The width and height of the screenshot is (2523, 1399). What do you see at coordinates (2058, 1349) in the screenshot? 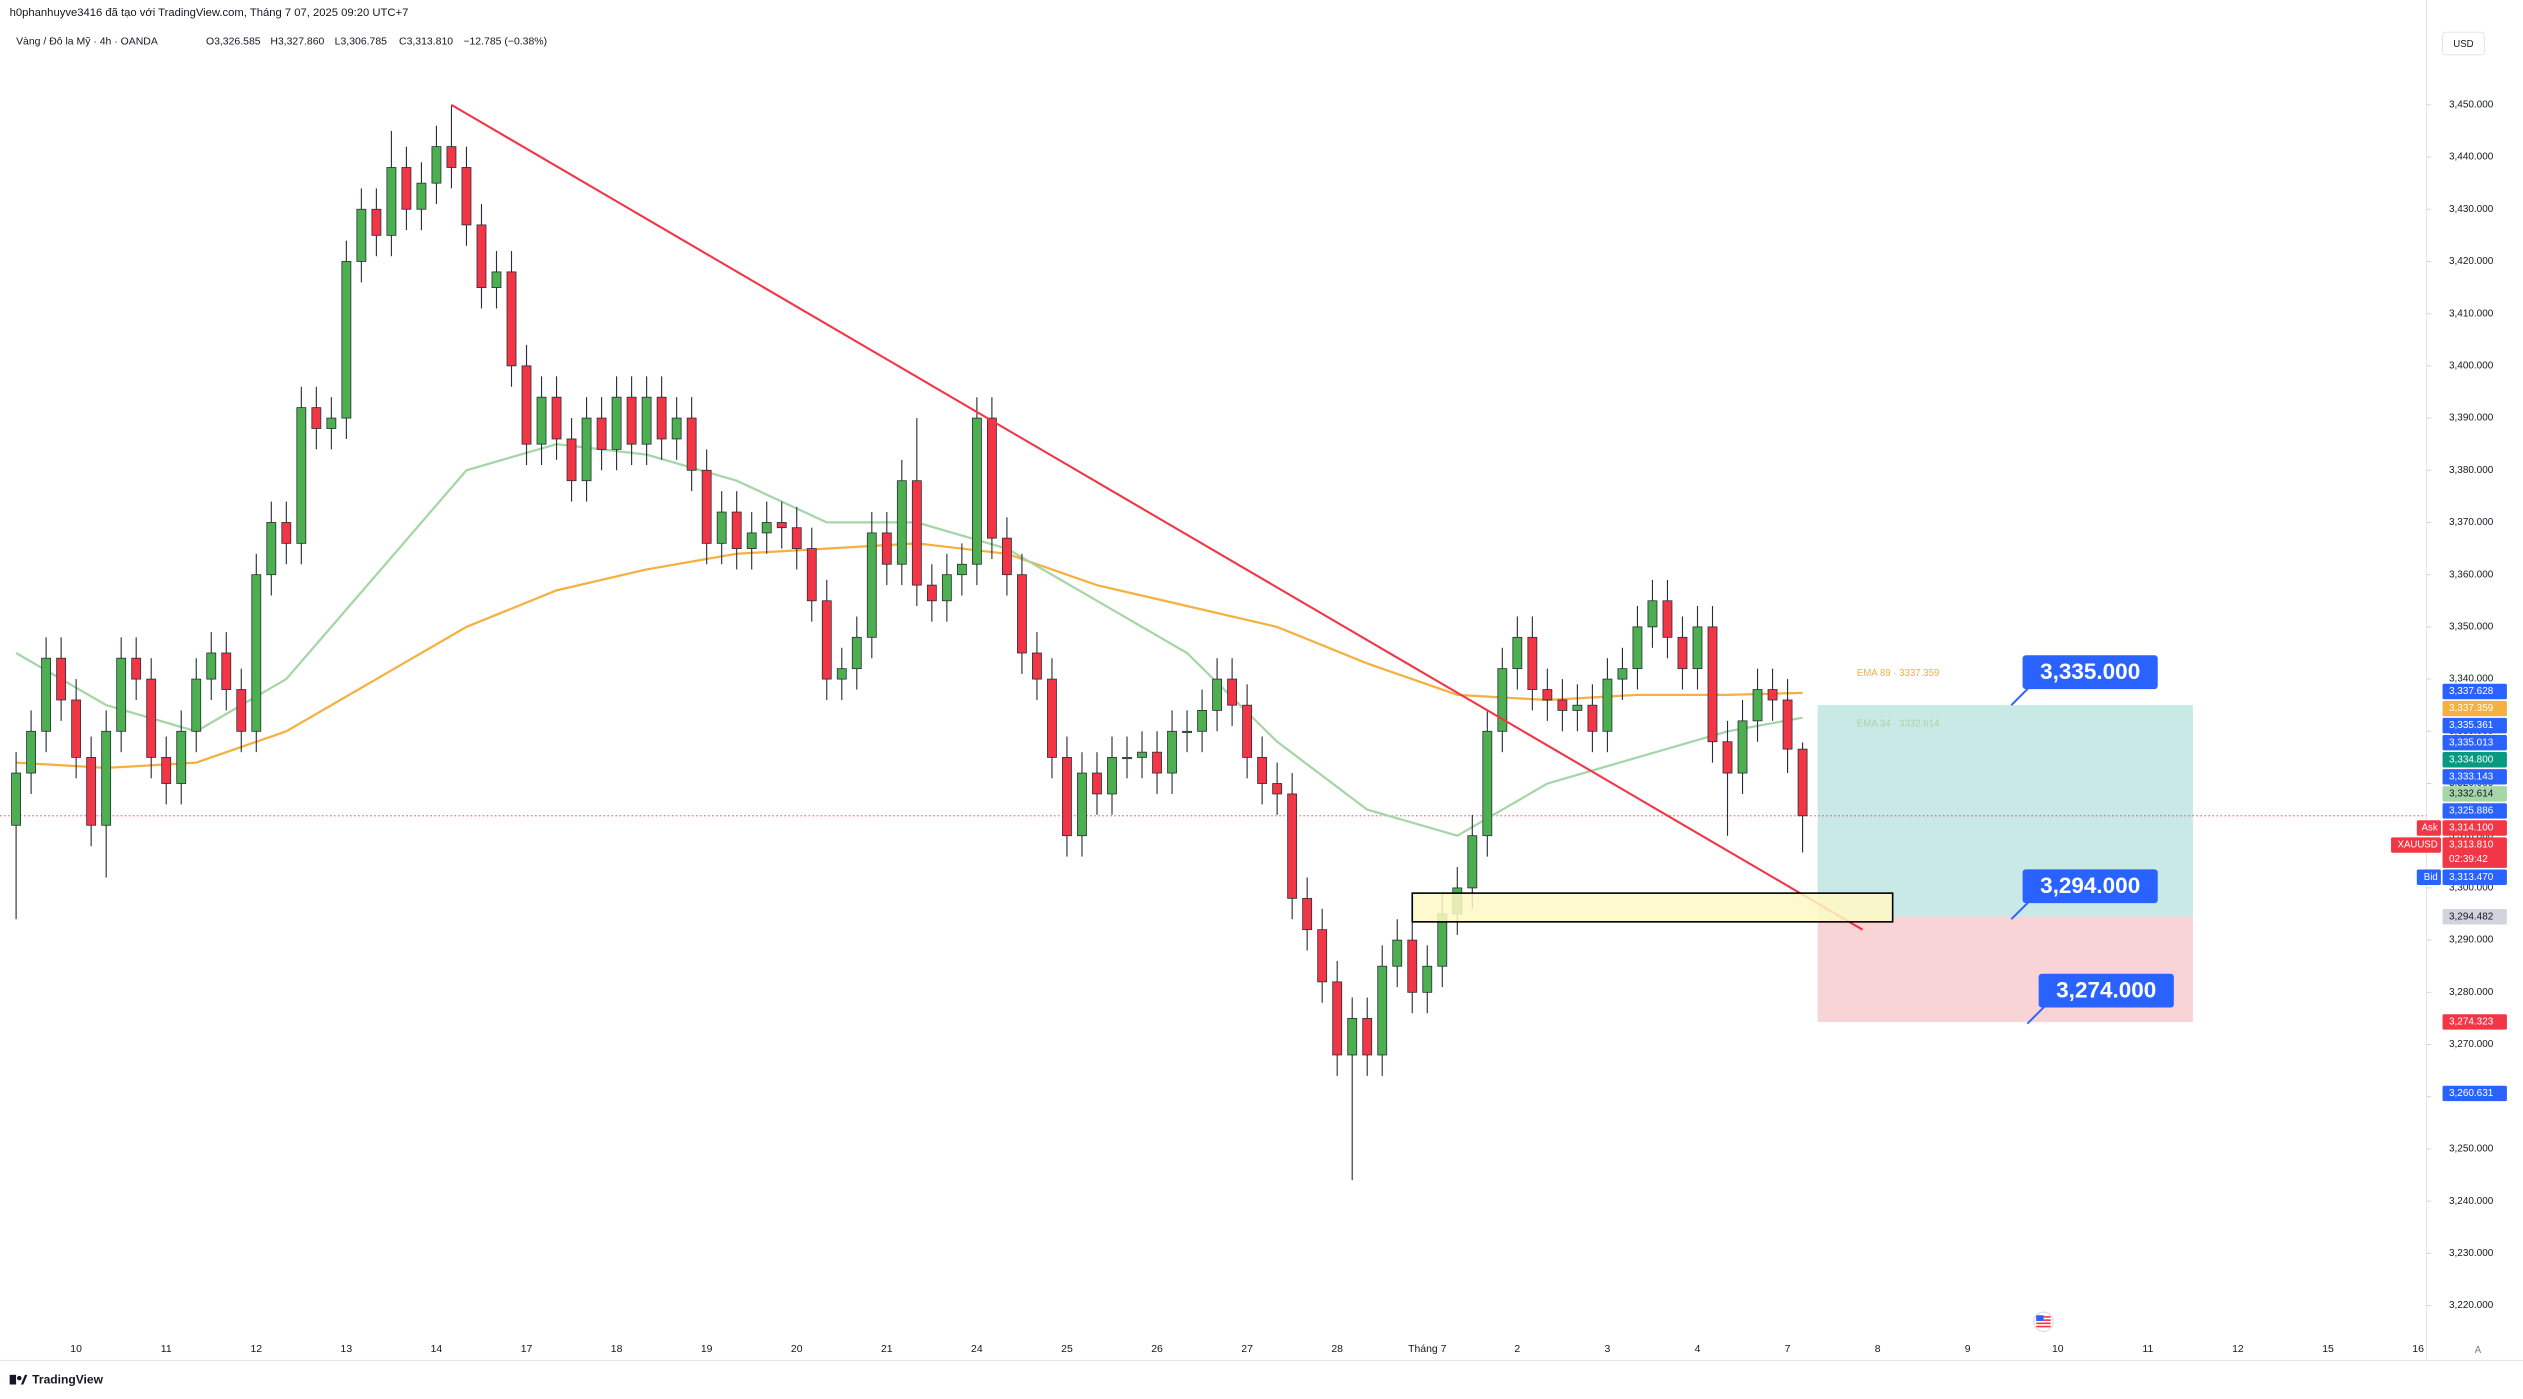
I see `x-tick-label: 10` at bounding box center [2058, 1349].